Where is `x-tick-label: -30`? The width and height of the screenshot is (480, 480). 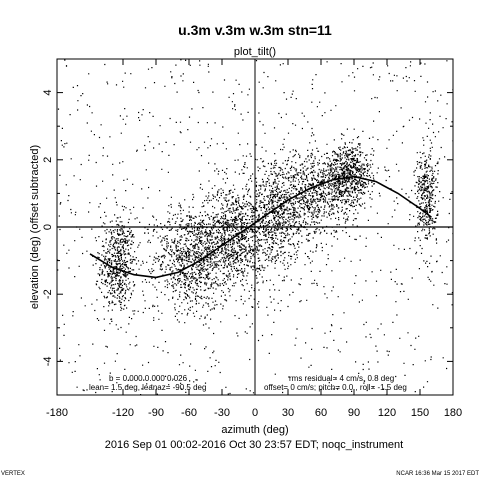 x-tick-label: -30 is located at coordinates (222, 413).